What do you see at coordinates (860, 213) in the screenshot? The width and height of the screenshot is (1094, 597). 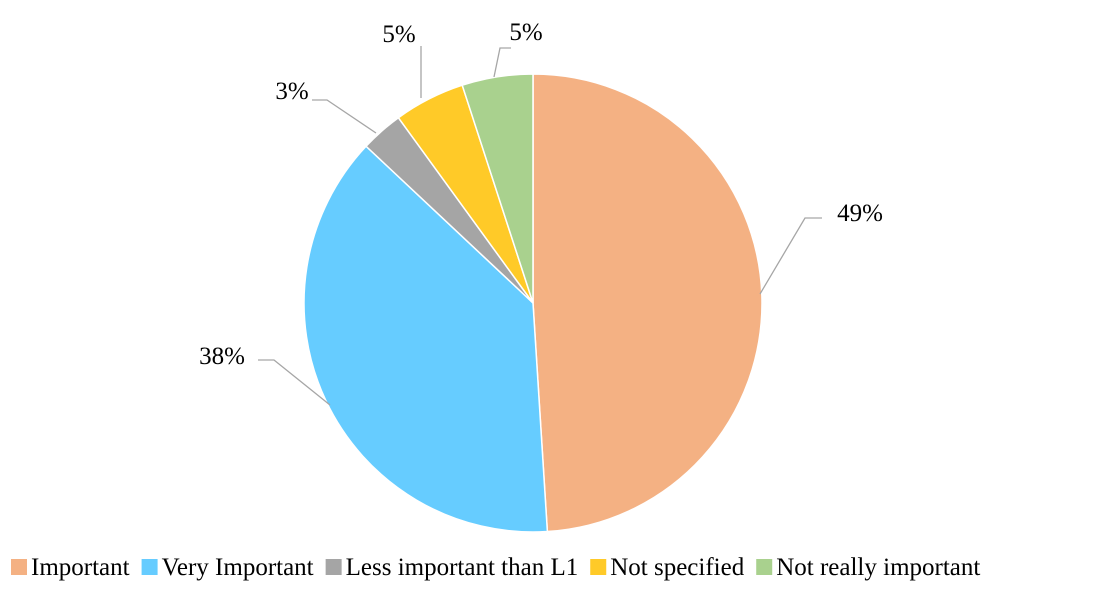 I see `data-label: 49%` at bounding box center [860, 213].